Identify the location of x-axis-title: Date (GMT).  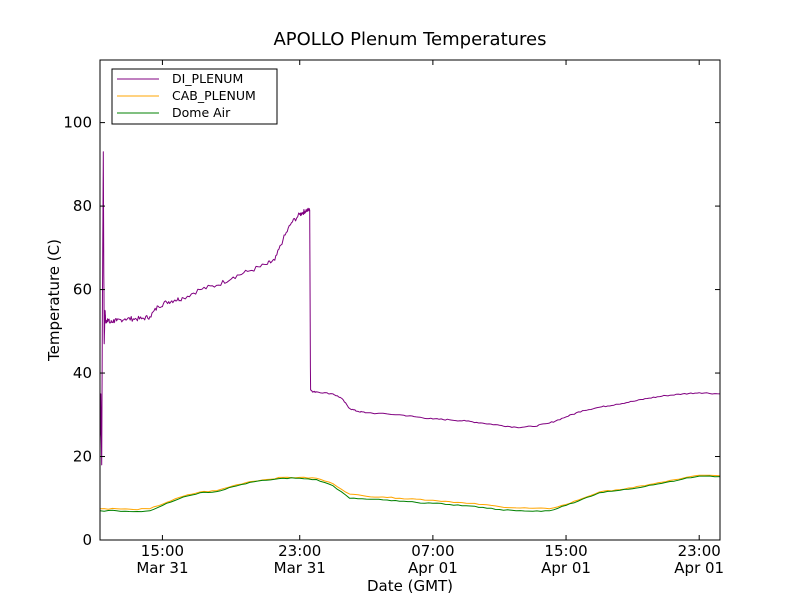
(410, 586).